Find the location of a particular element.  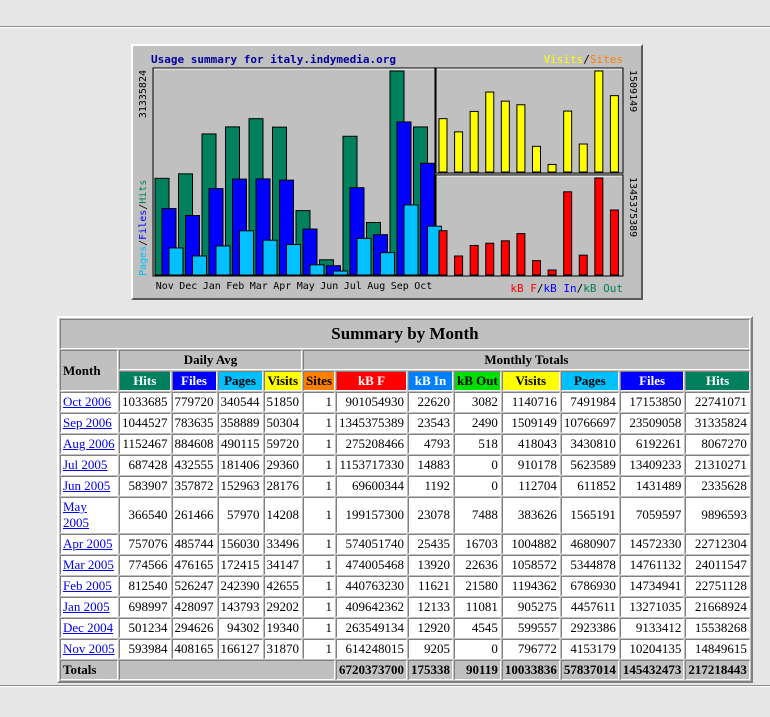

bottom-right-legend-part: kB F is located at coordinates (523, 288).